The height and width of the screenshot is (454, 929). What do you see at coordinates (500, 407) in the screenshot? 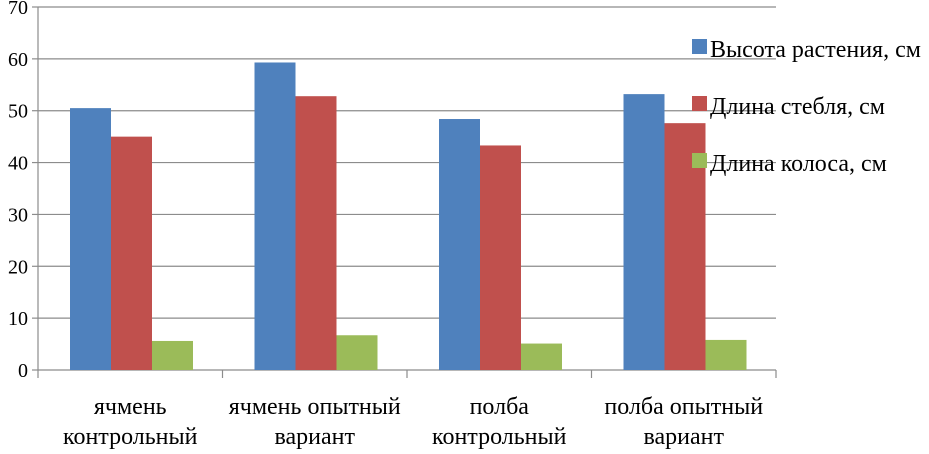
I see `x-category-label: полба` at bounding box center [500, 407].